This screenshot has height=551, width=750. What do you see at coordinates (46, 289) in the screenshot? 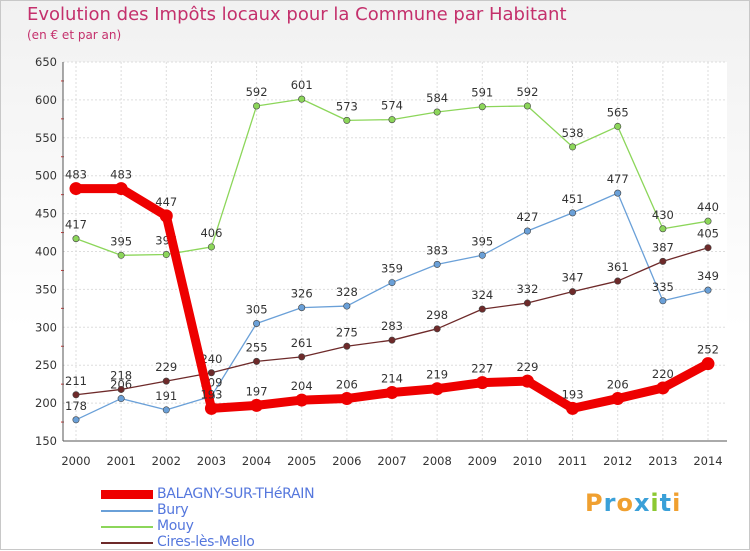
I see `y-tick-label: 350` at bounding box center [46, 289].